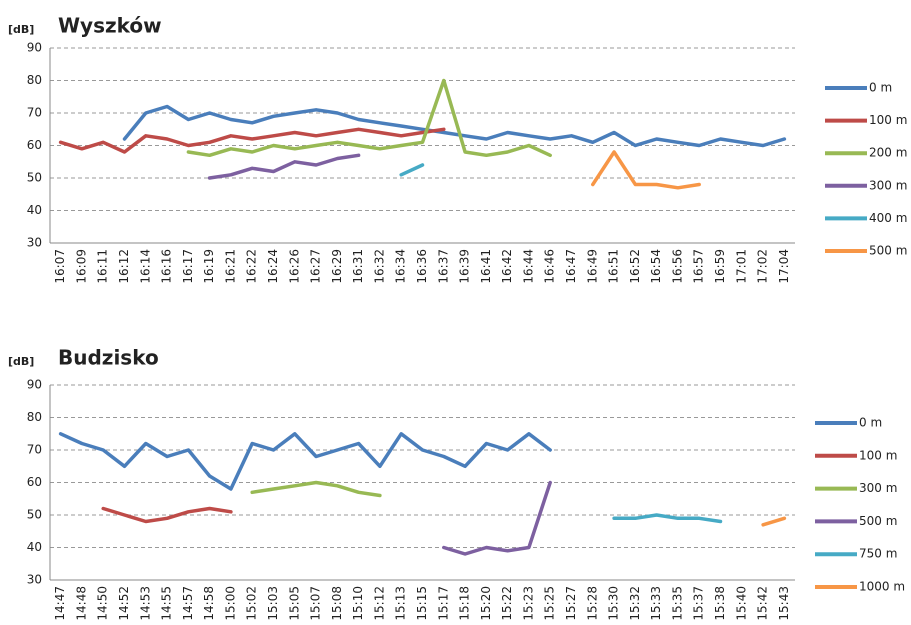 Image resolution: width=911 pixels, height=625 pixels. I want to click on x-tick-label: 14:53, so click(145, 603).